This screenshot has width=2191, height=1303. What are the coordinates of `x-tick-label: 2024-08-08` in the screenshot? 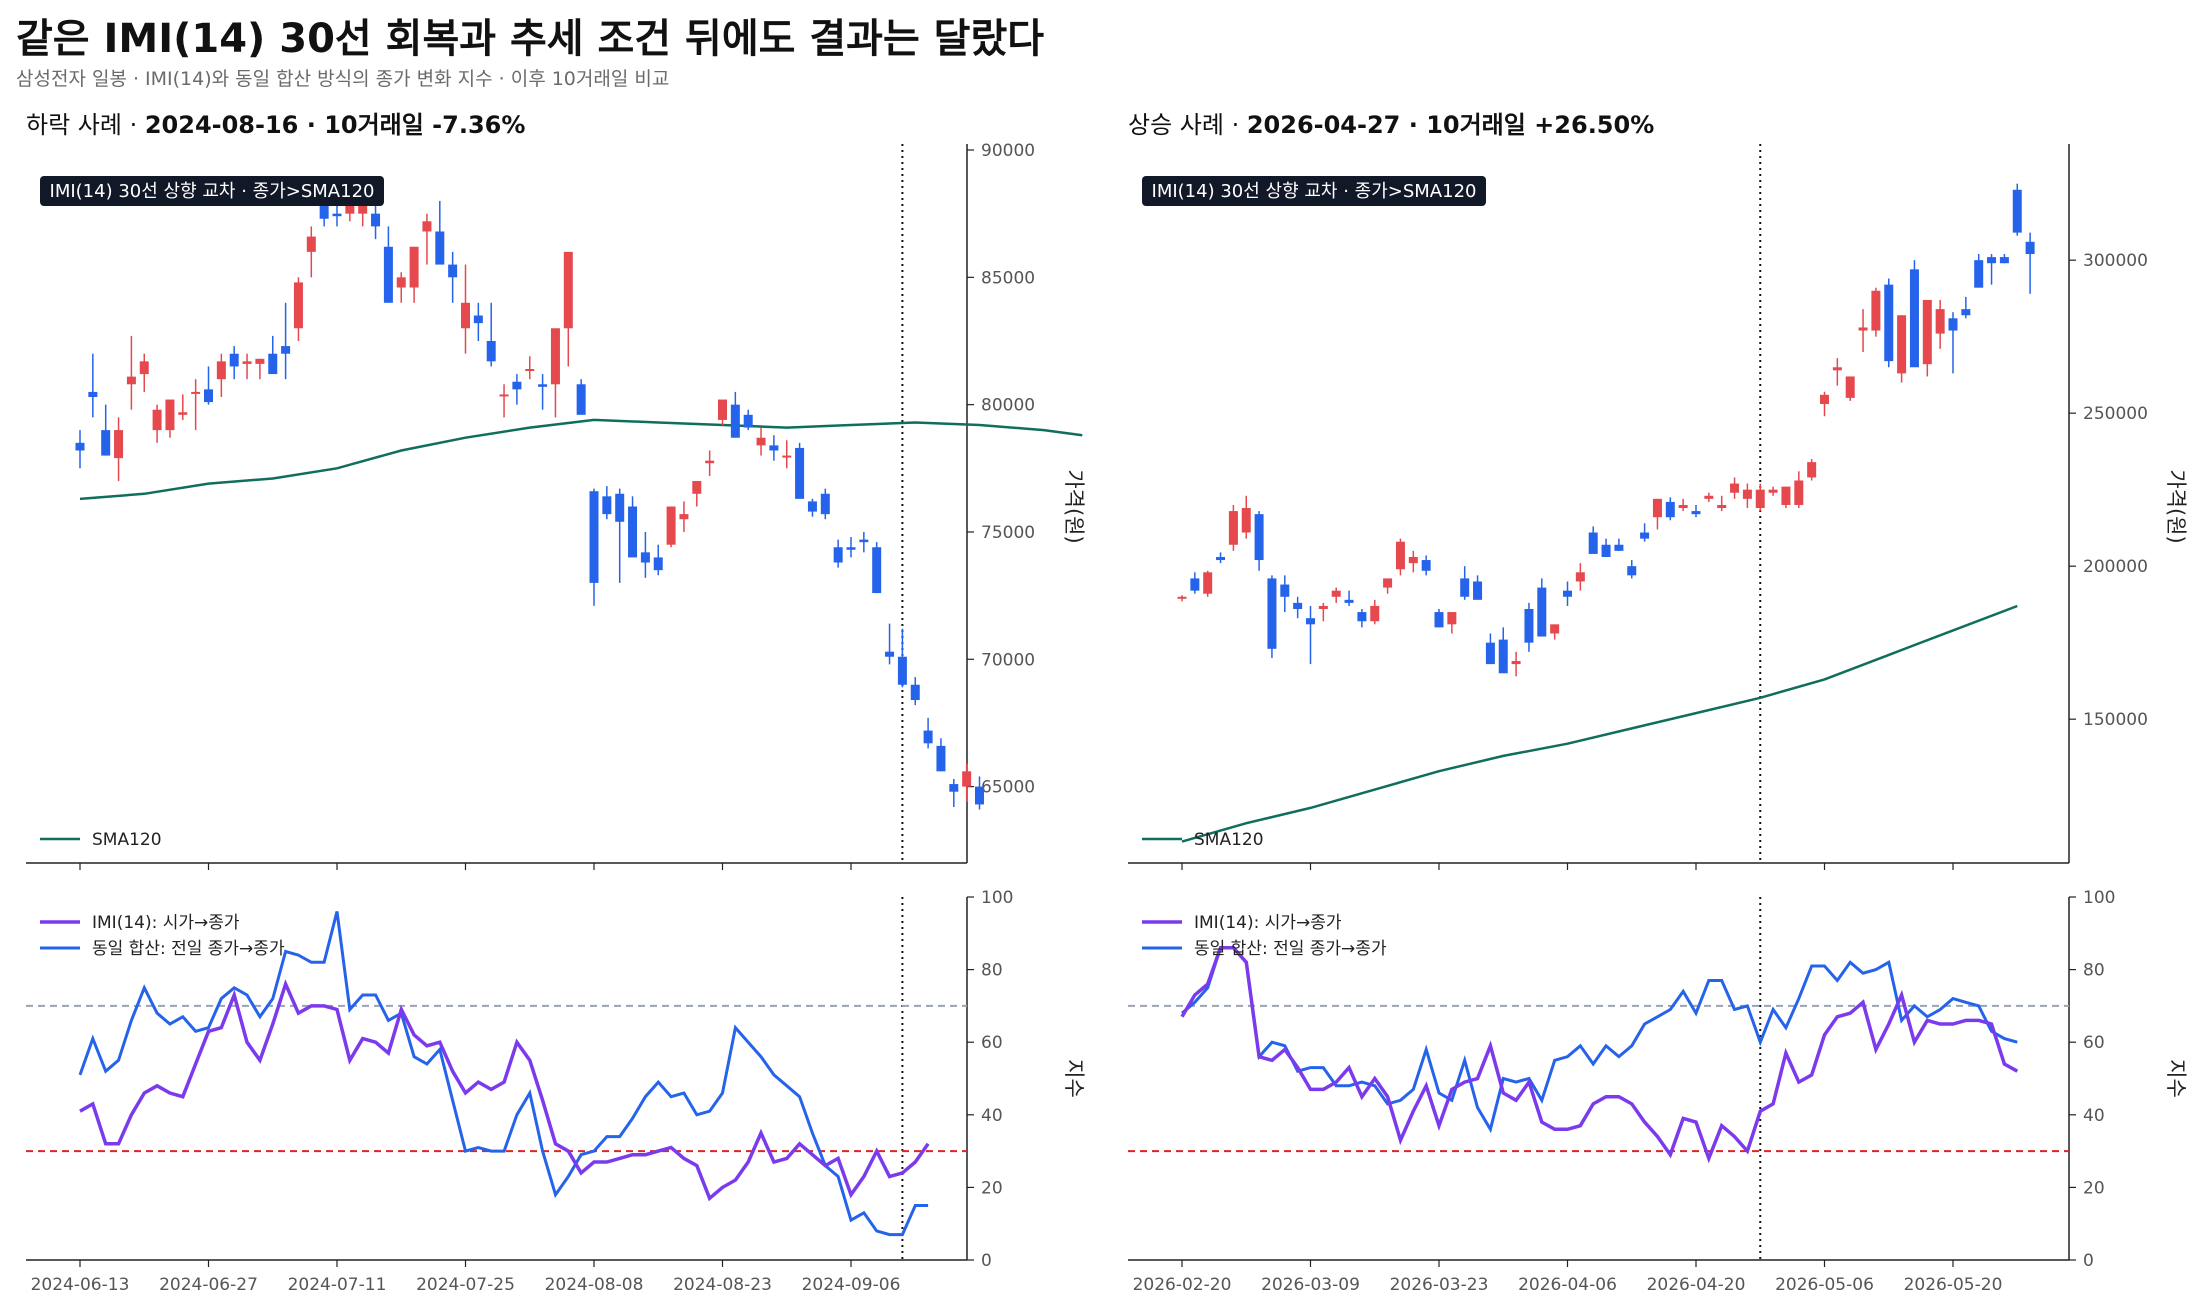 It's located at (594, 1285).